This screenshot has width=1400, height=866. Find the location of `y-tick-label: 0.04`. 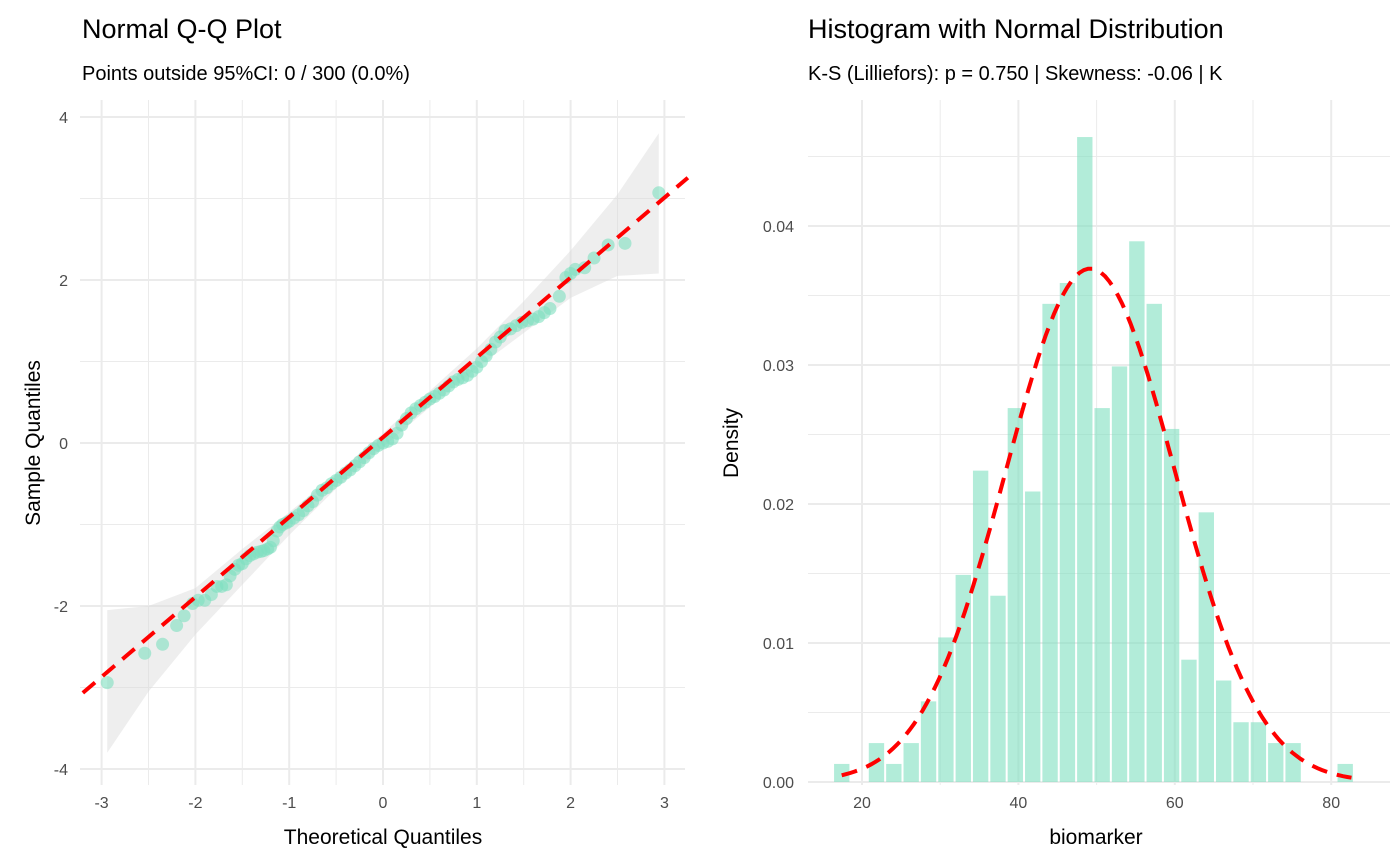

y-tick-label: 0.04 is located at coordinates (778, 227).